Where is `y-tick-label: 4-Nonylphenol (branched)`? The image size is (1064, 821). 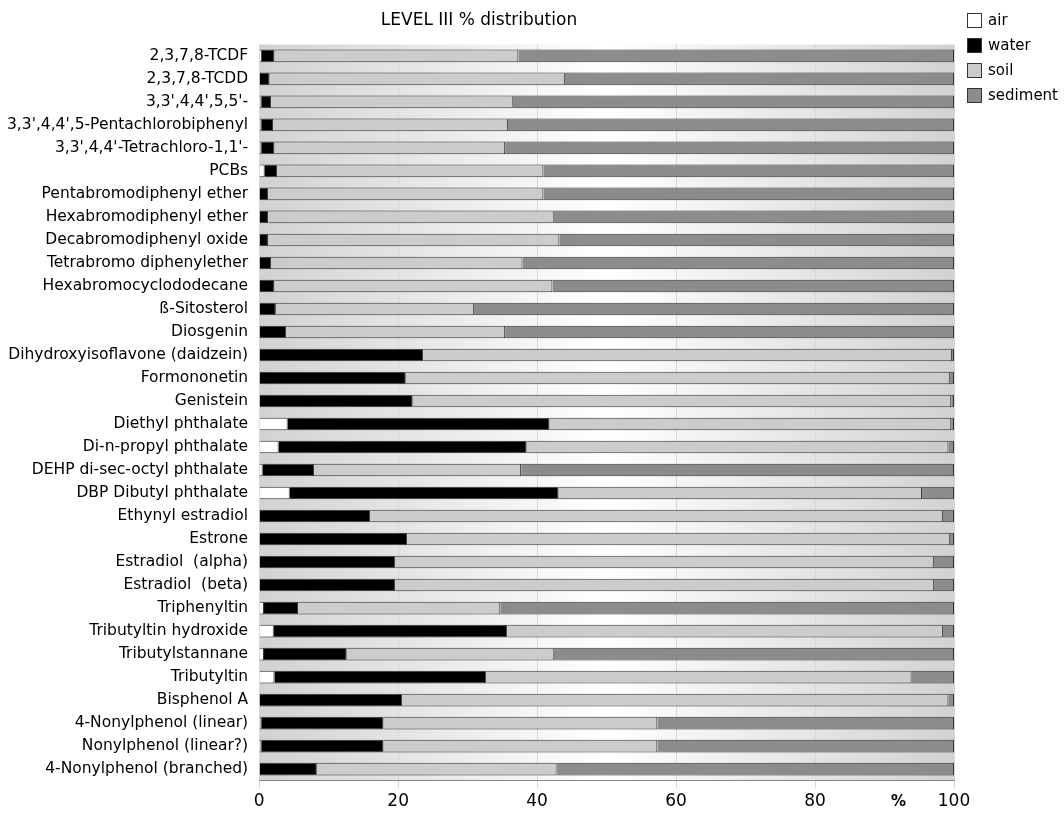 y-tick-label: 4-Nonylphenol (branched) is located at coordinates (147, 768).